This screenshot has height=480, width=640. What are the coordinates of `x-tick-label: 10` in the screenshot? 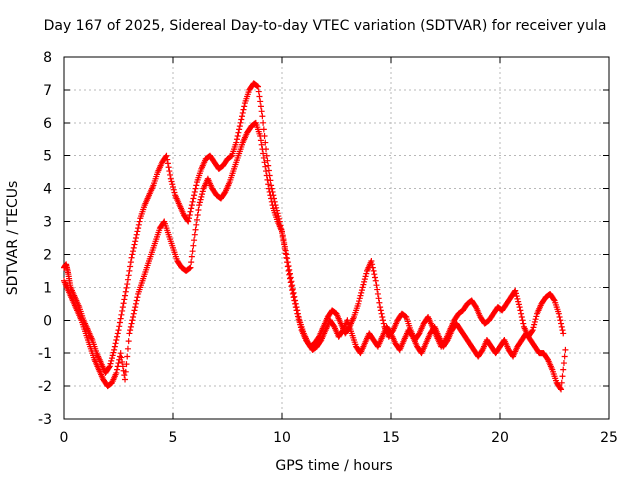 It's located at (282, 438).